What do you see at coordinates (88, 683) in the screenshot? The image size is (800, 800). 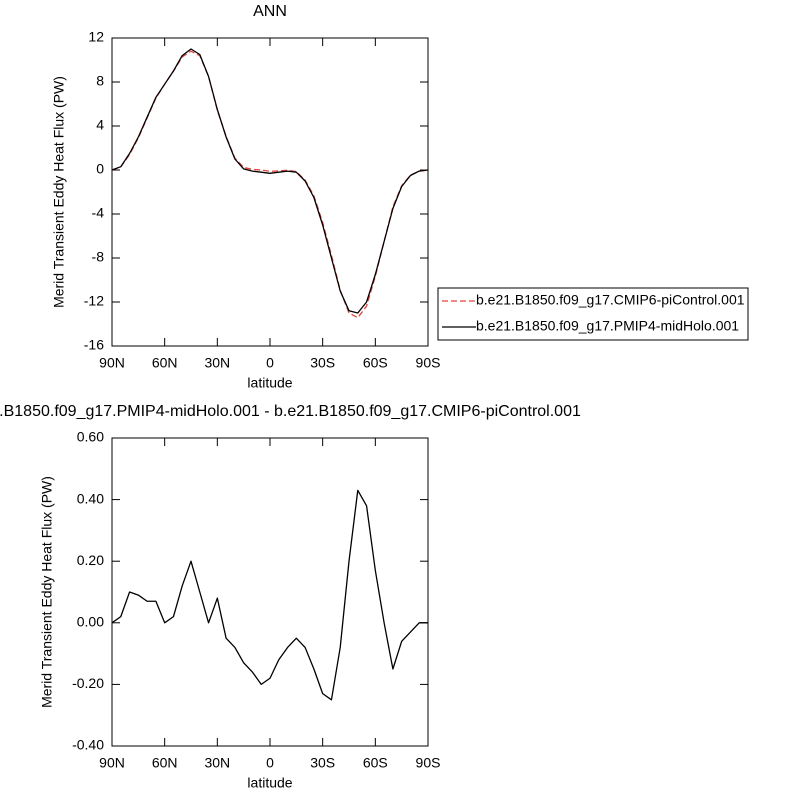 I see `y-tick-label: -0.20` at bounding box center [88, 683].